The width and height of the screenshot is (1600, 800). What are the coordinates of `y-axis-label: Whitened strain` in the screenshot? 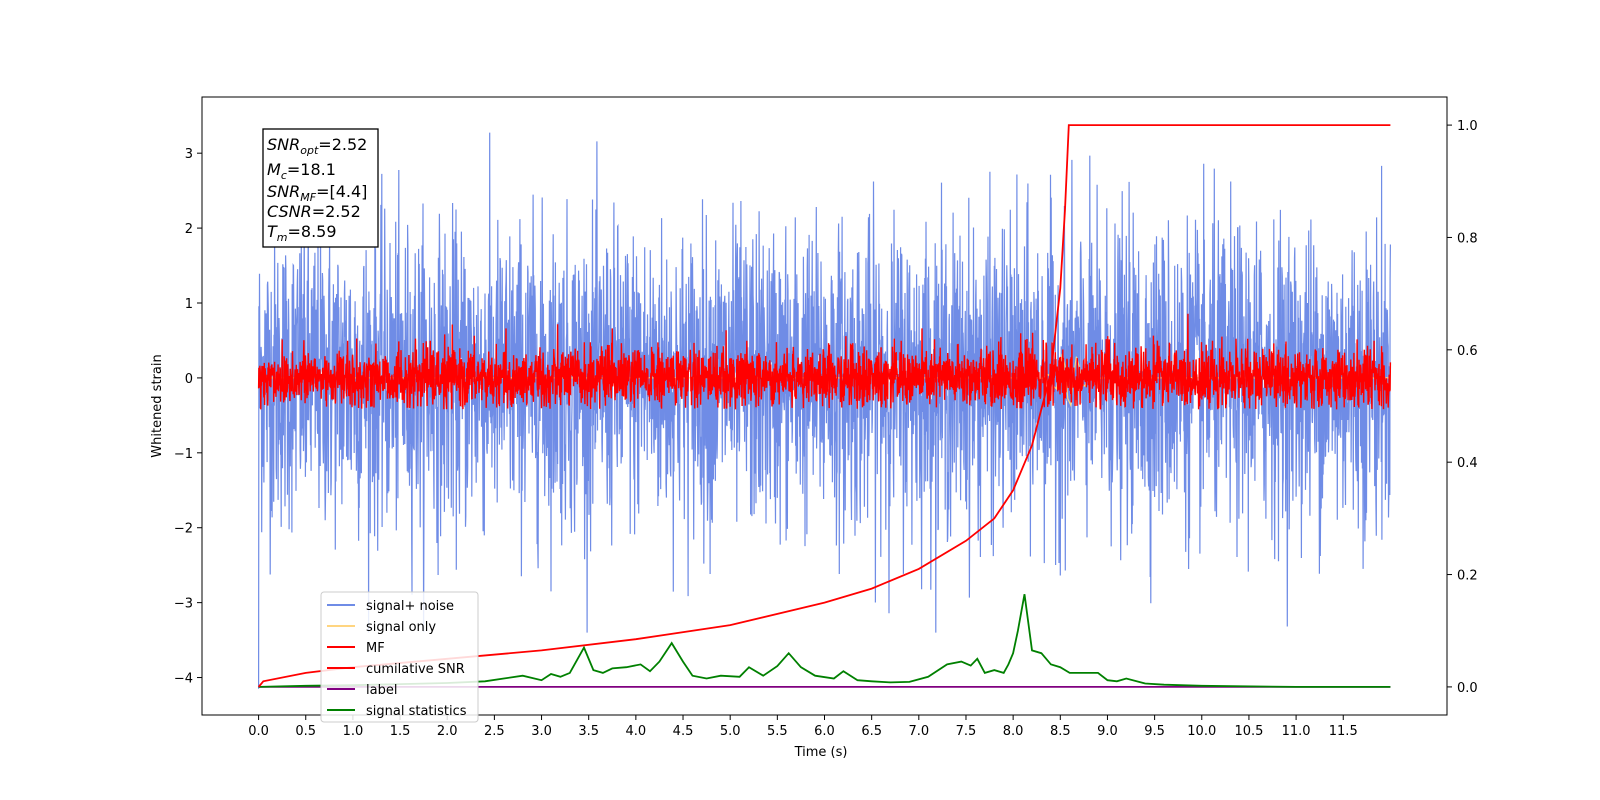 It's located at (157, 405).